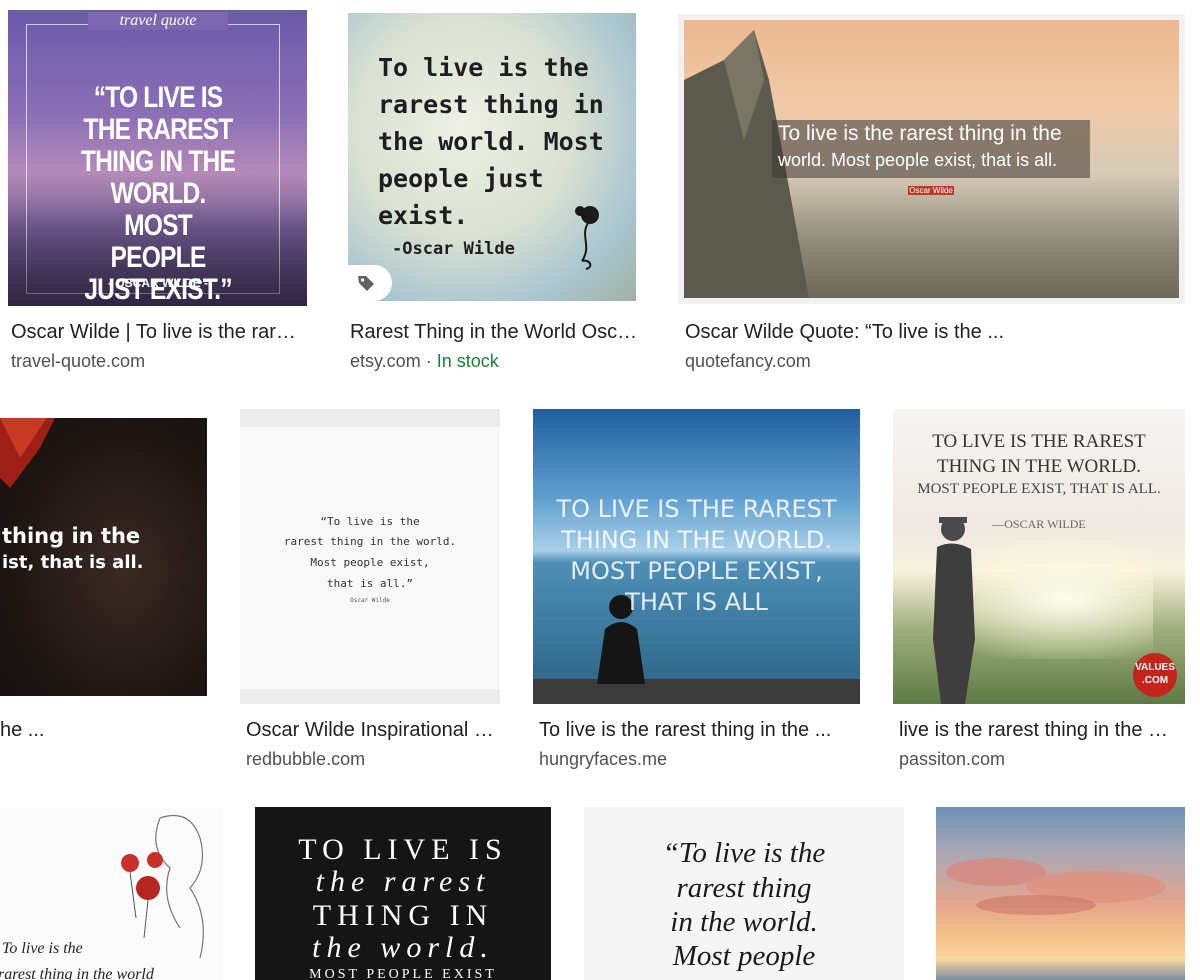 This screenshot has height=980, width=1200. What do you see at coordinates (696, 602) in the screenshot?
I see `quote-line-4: THAT IS ALL` at bounding box center [696, 602].